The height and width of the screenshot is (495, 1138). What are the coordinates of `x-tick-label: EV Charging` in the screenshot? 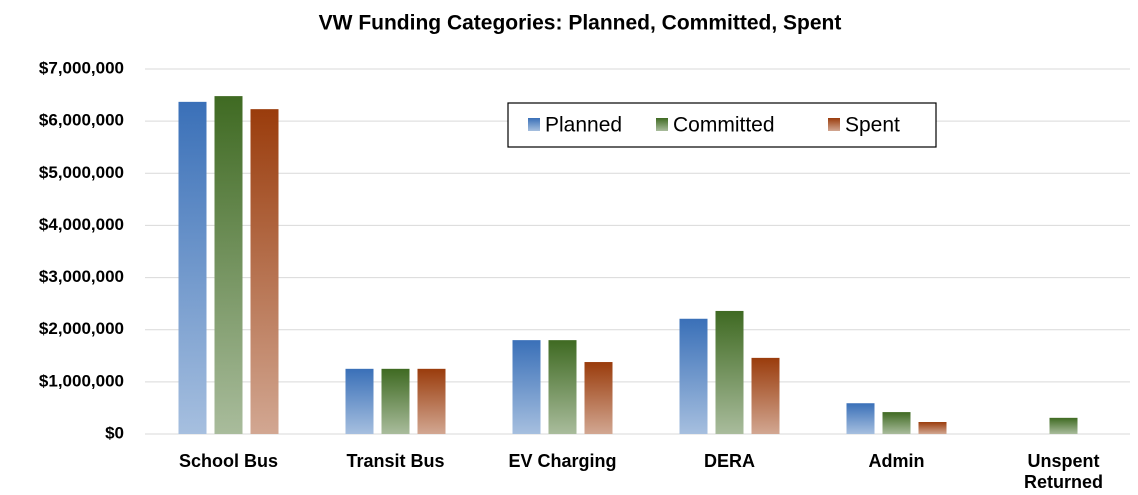 It's located at (562, 461).